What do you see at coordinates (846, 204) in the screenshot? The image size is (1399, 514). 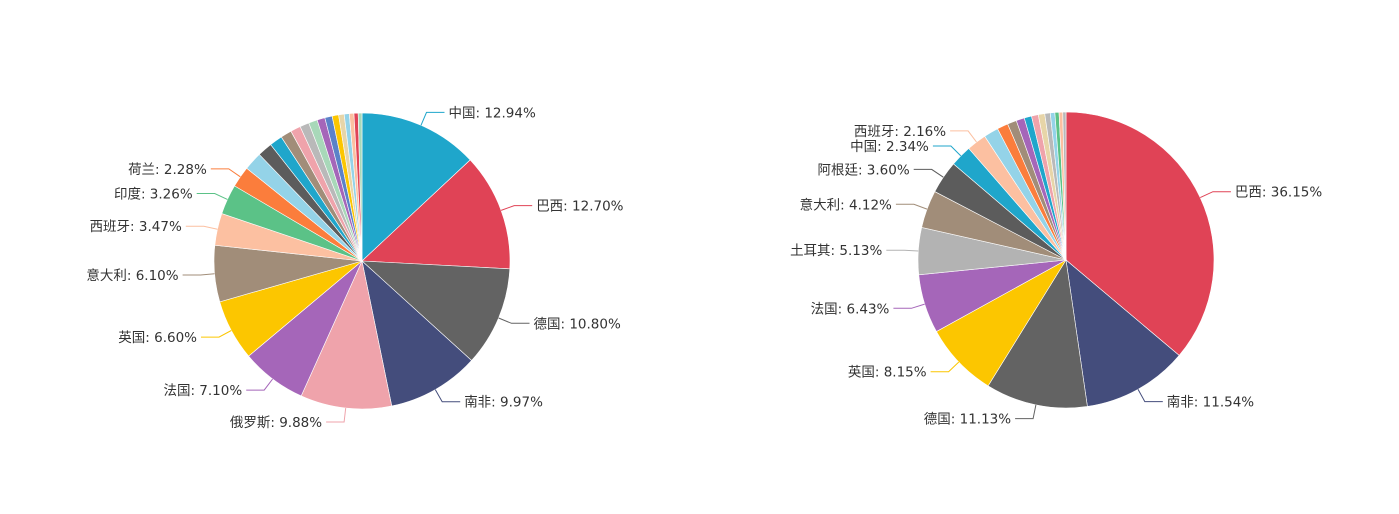 I see `slice-label-1-6: 意大利: 4.12%` at bounding box center [846, 204].